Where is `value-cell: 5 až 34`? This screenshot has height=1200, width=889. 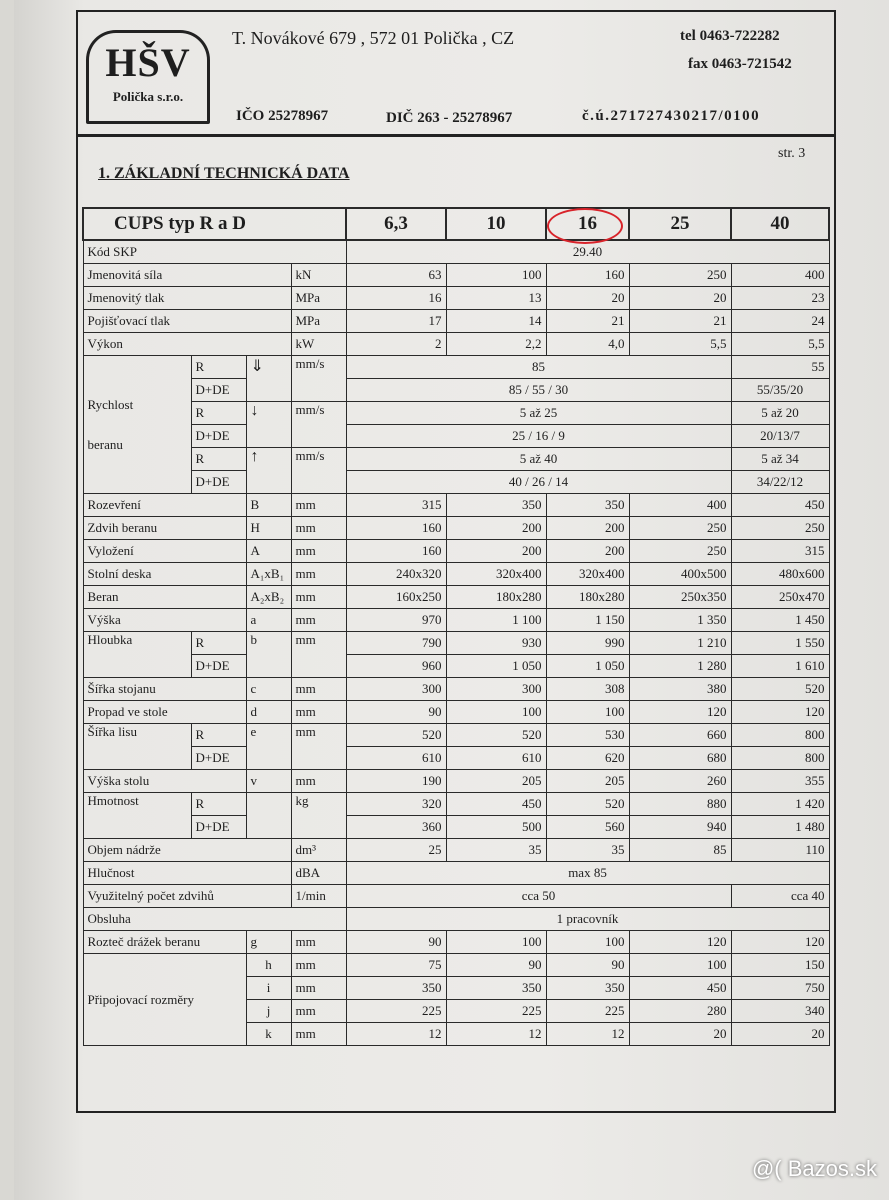
value-cell: 5 až 34 is located at coordinates (780, 459).